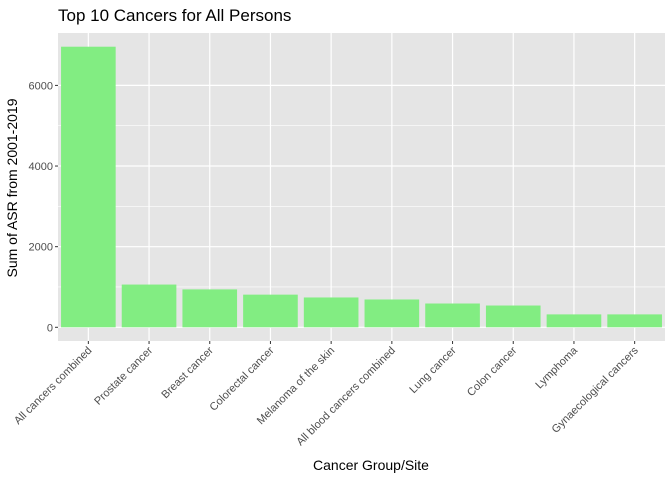 The height and width of the screenshot is (480, 672). Describe the element at coordinates (43, 207) in the screenshot. I see `y-axis: 0 2000 4000 6000` at that location.